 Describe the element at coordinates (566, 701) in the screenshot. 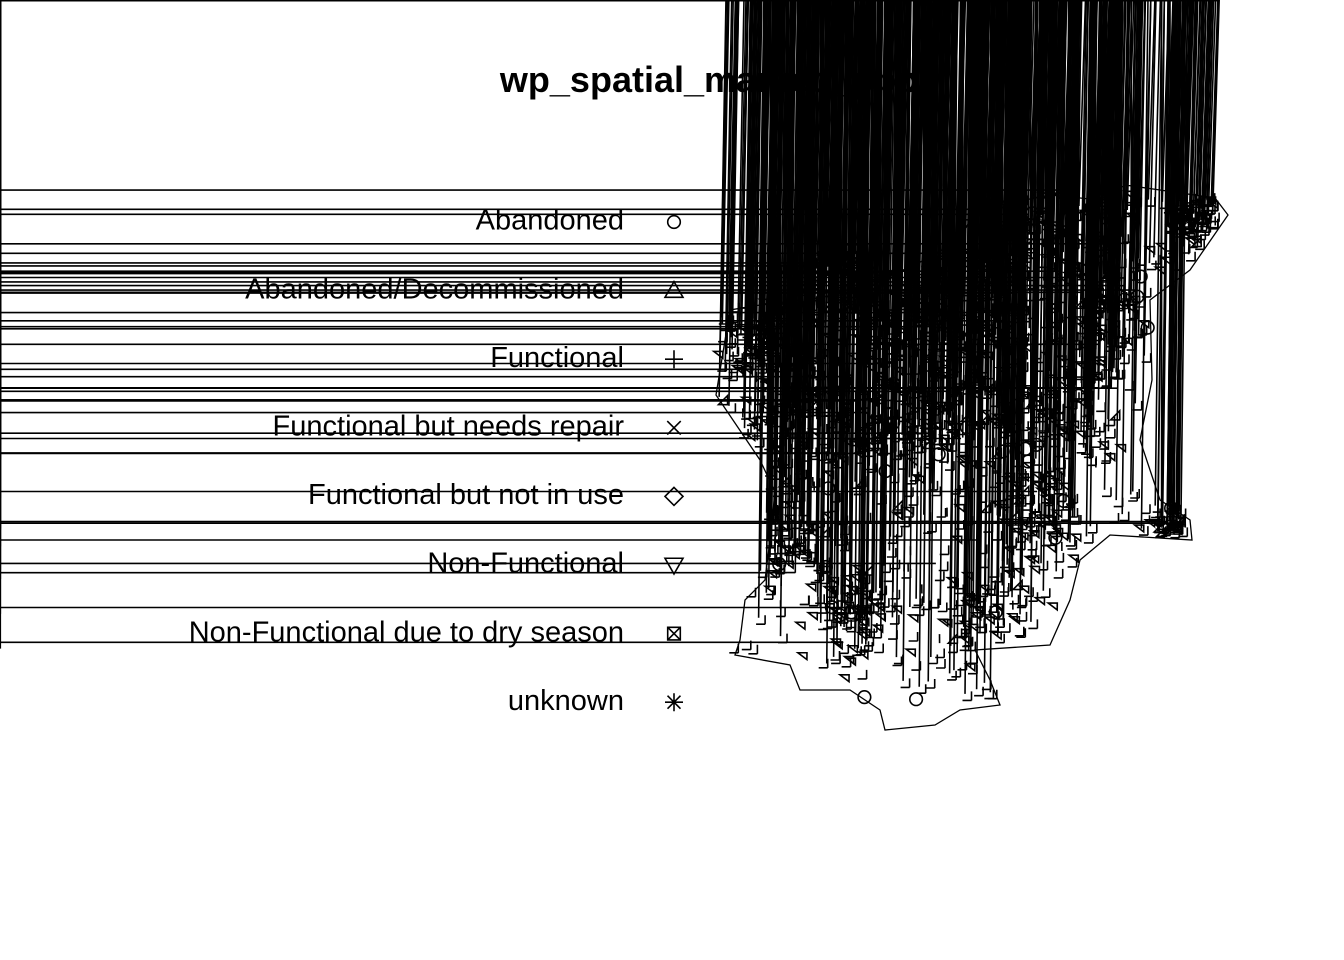

I see `legend-label: unknown` at that location.